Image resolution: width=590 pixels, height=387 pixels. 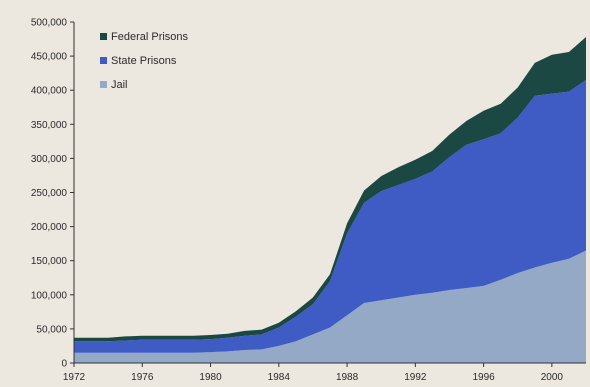 What do you see at coordinates (142, 377) in the screenshot?
I see `x-tick-label: 1976` at bounding box center [142, 377].